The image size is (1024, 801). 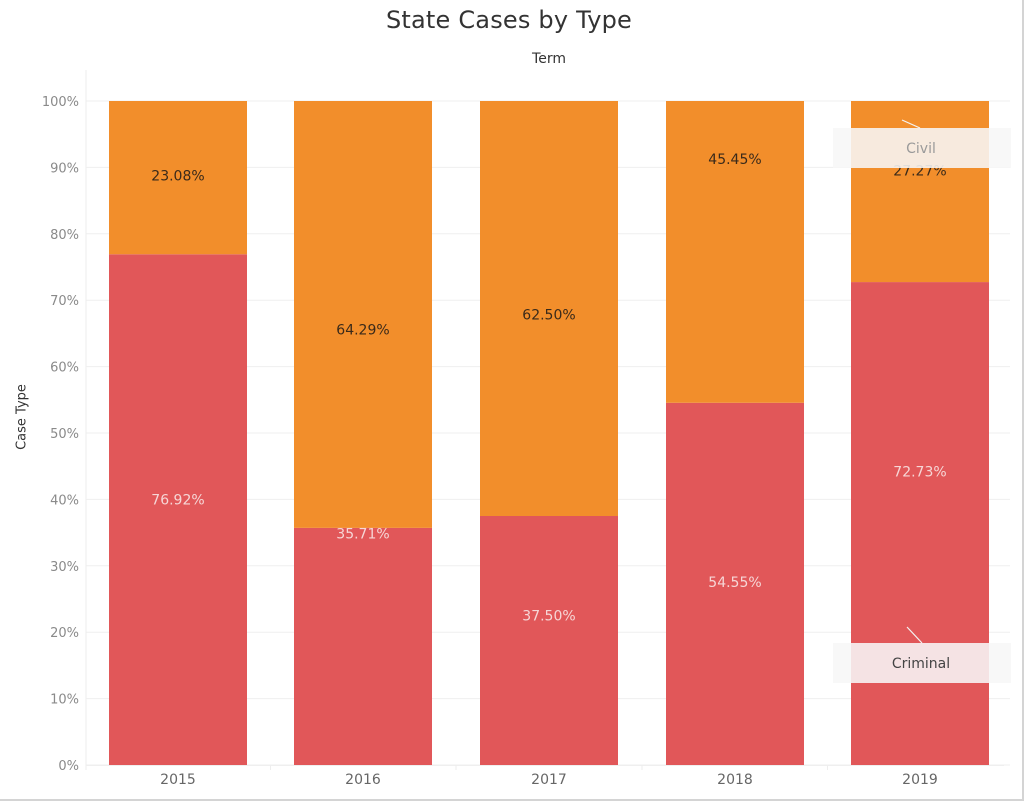 What do you see at coordinates (64, 567) in the screenshot?
I see `y-tick-label: 30%` at bounding box center [64, 567].